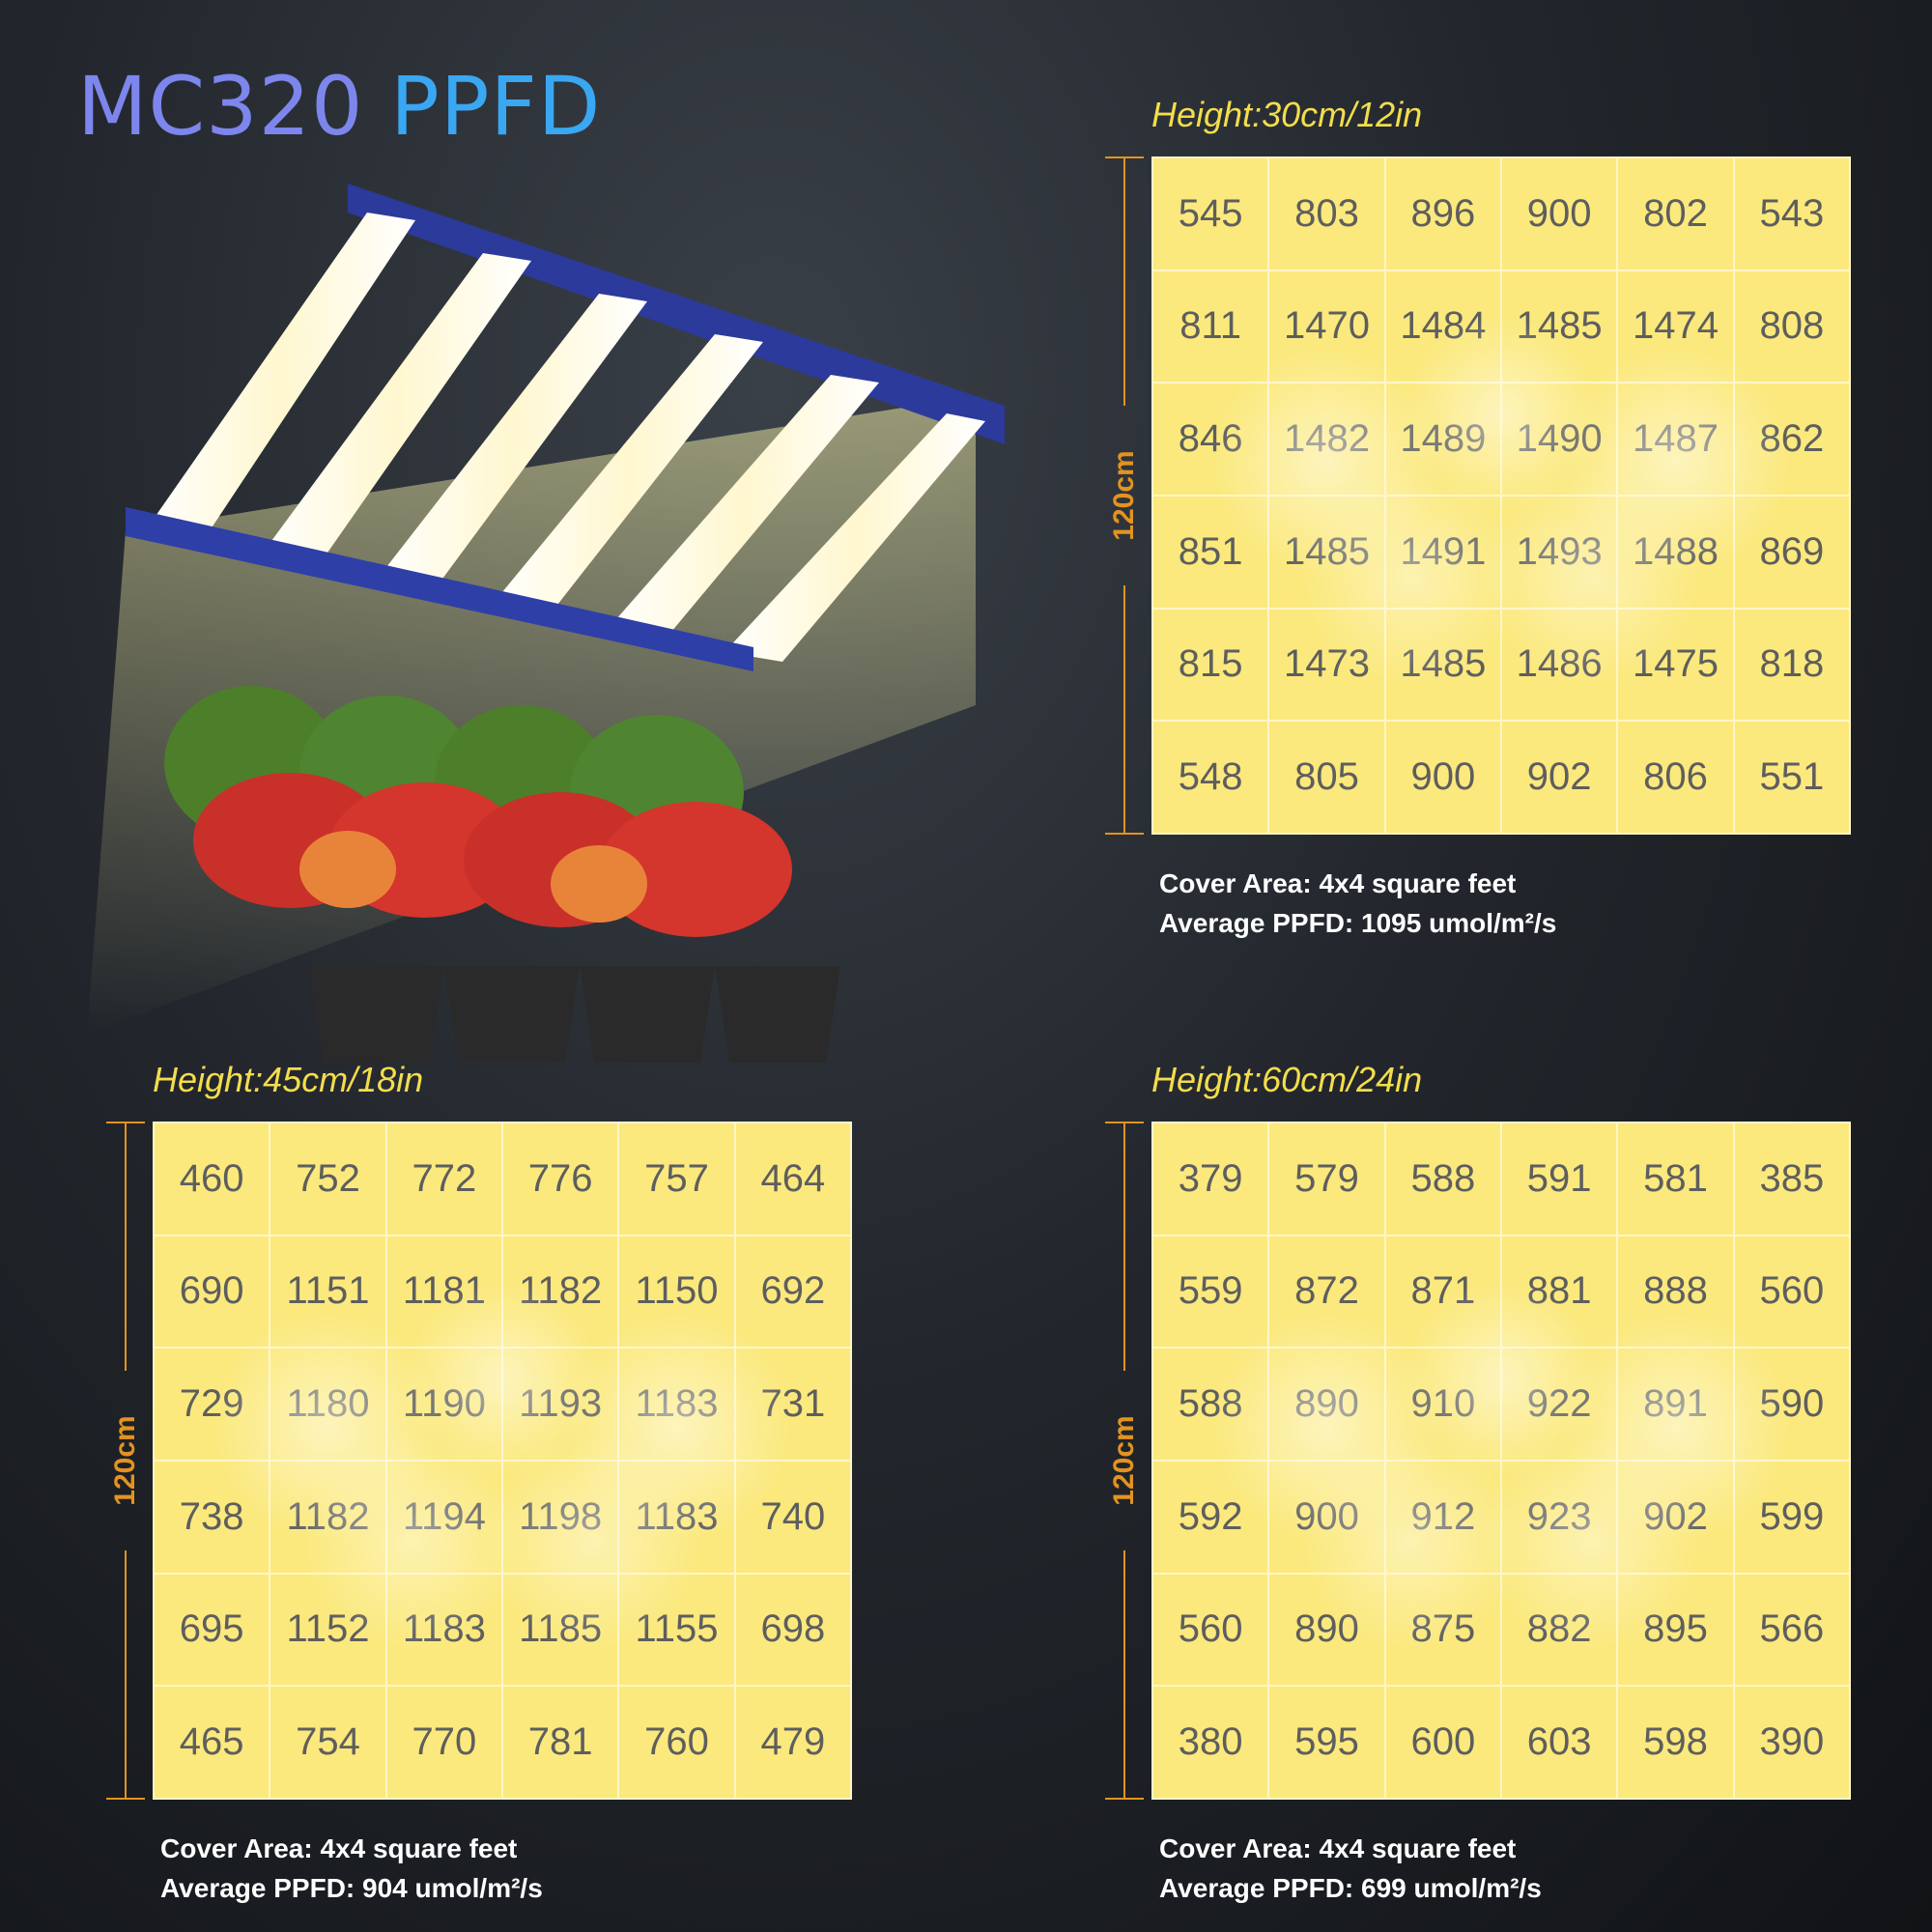 This screenshot has width=1932, height=1932. What do you see at coordinates (565, 437) in the screenshot?
I see `led-bars` at bounding box center [565, 437].